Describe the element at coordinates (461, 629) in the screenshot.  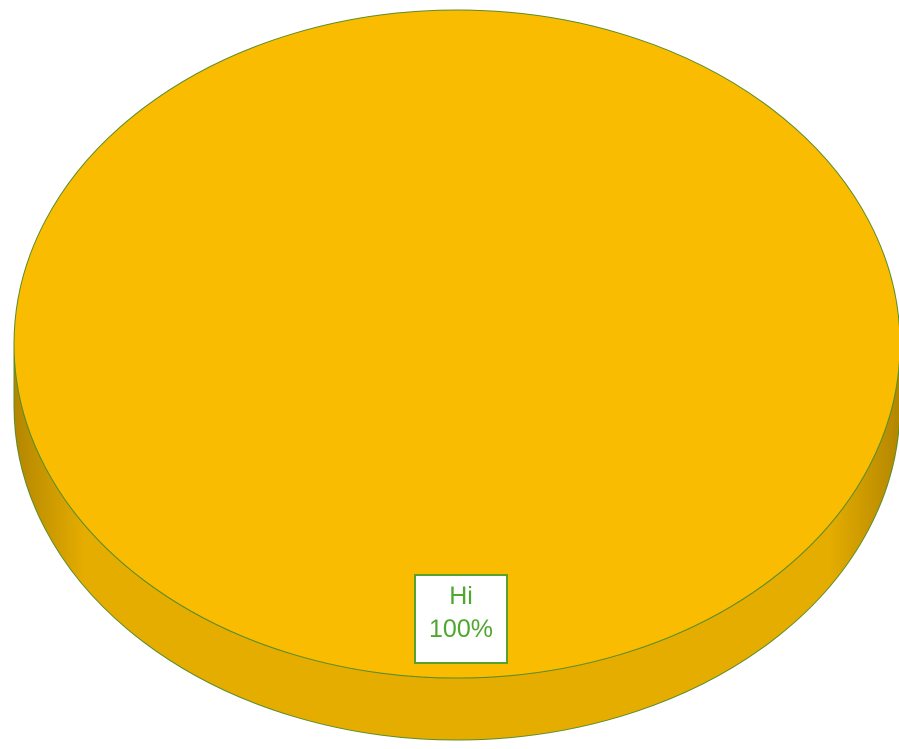
I see `data-label-percent: 100%` at that location.